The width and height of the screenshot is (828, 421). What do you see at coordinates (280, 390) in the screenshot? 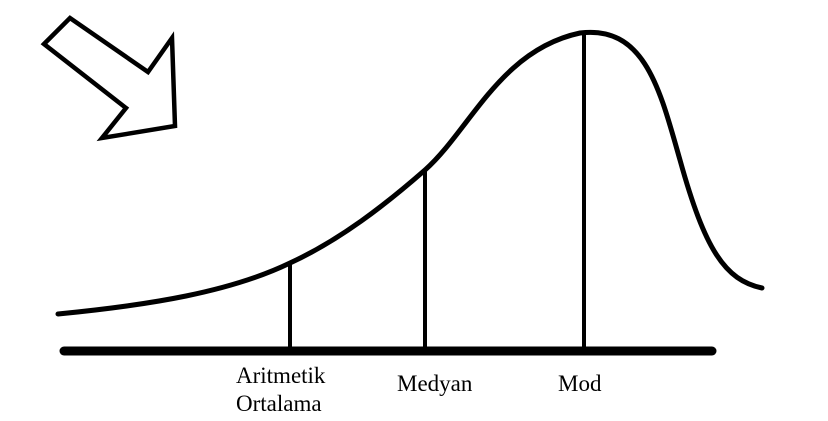
I see `mean-label: Aritmetik Ortalama` at bounding box center [280, 390].